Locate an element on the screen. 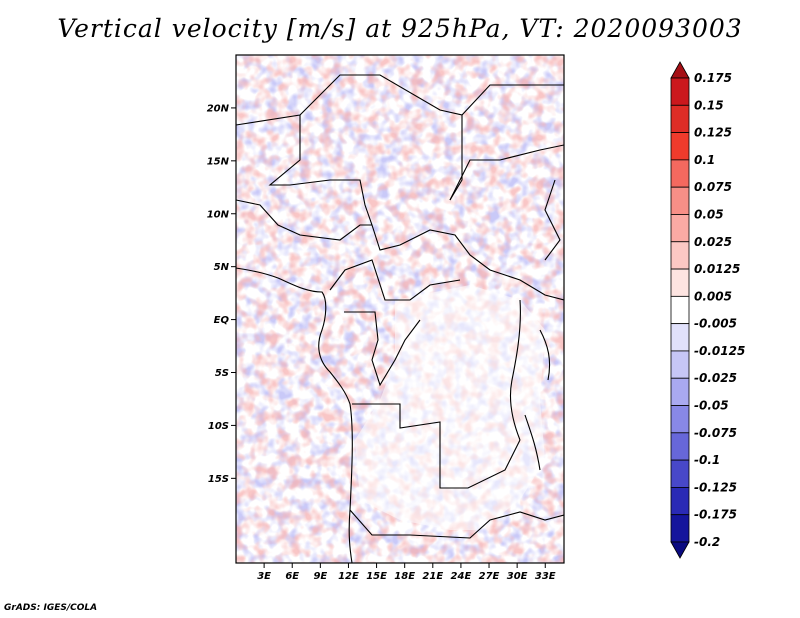 This screenshot has width=800, height=618. colorbar-level-label: 0.05 is located at coordinates (709, 214).